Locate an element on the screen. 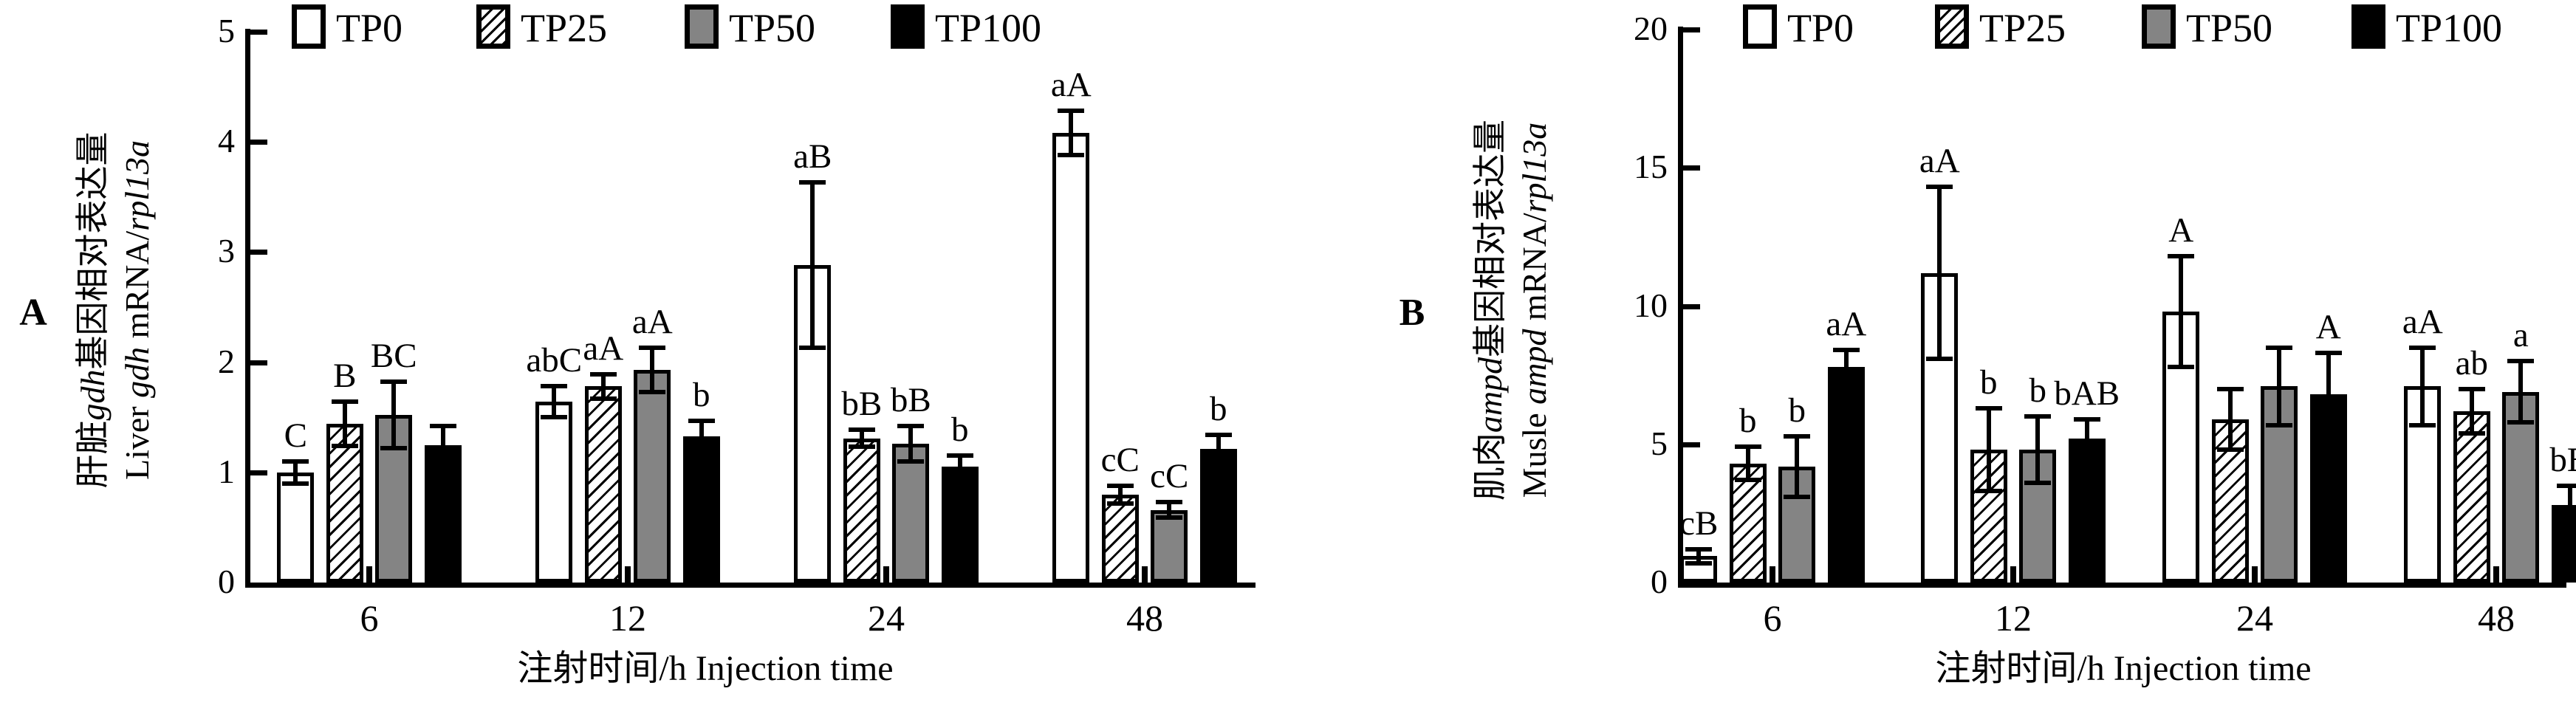 The height and width of the screenshot is (711, 2576). error-cap-top-B-12h-TP50 is located at coordinates (2038, 416).